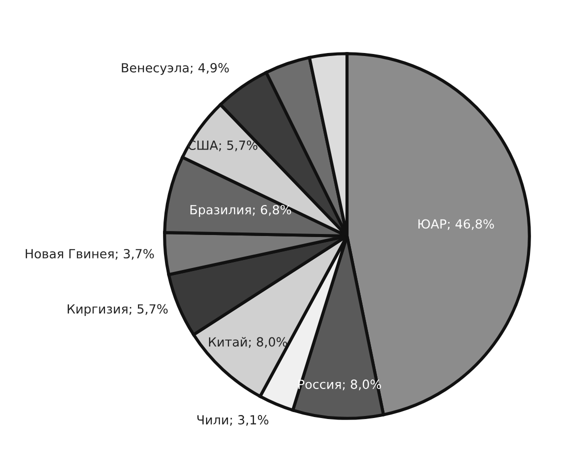 This screenshot has width=567, height=461. Describe the element at coordinates (456, 224) in the screenshot. I see `slice-label: ЮАР; 46,8%` at that location.